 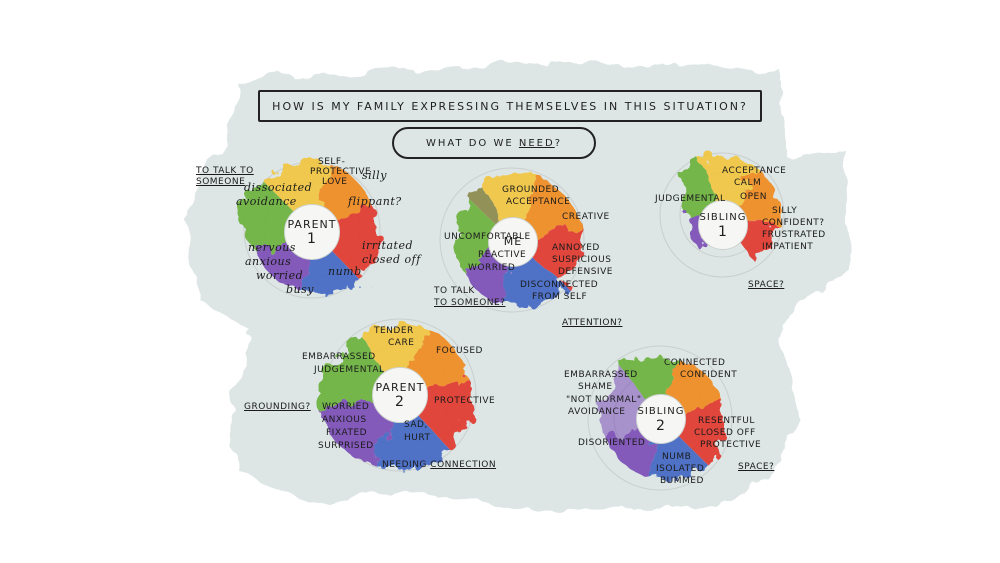 What do you see at coordinates (595, 387) in the screenshot?
I see `sibling2-label: SHAME` at bounding box center [595, 387].